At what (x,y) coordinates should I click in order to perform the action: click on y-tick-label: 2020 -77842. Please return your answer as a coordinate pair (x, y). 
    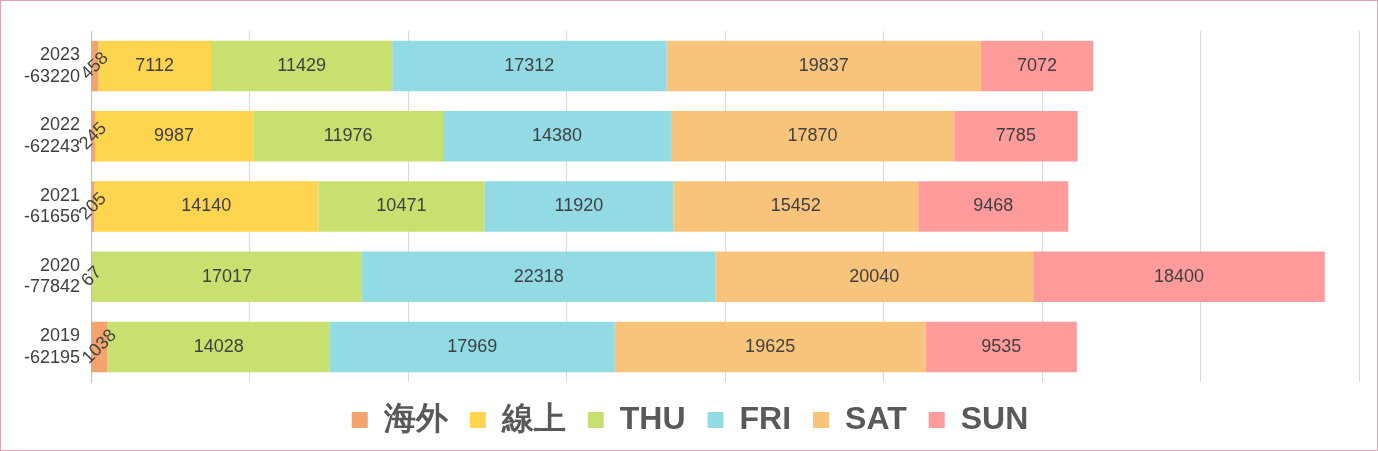
    Looking at the image, I should click on (52, 275).